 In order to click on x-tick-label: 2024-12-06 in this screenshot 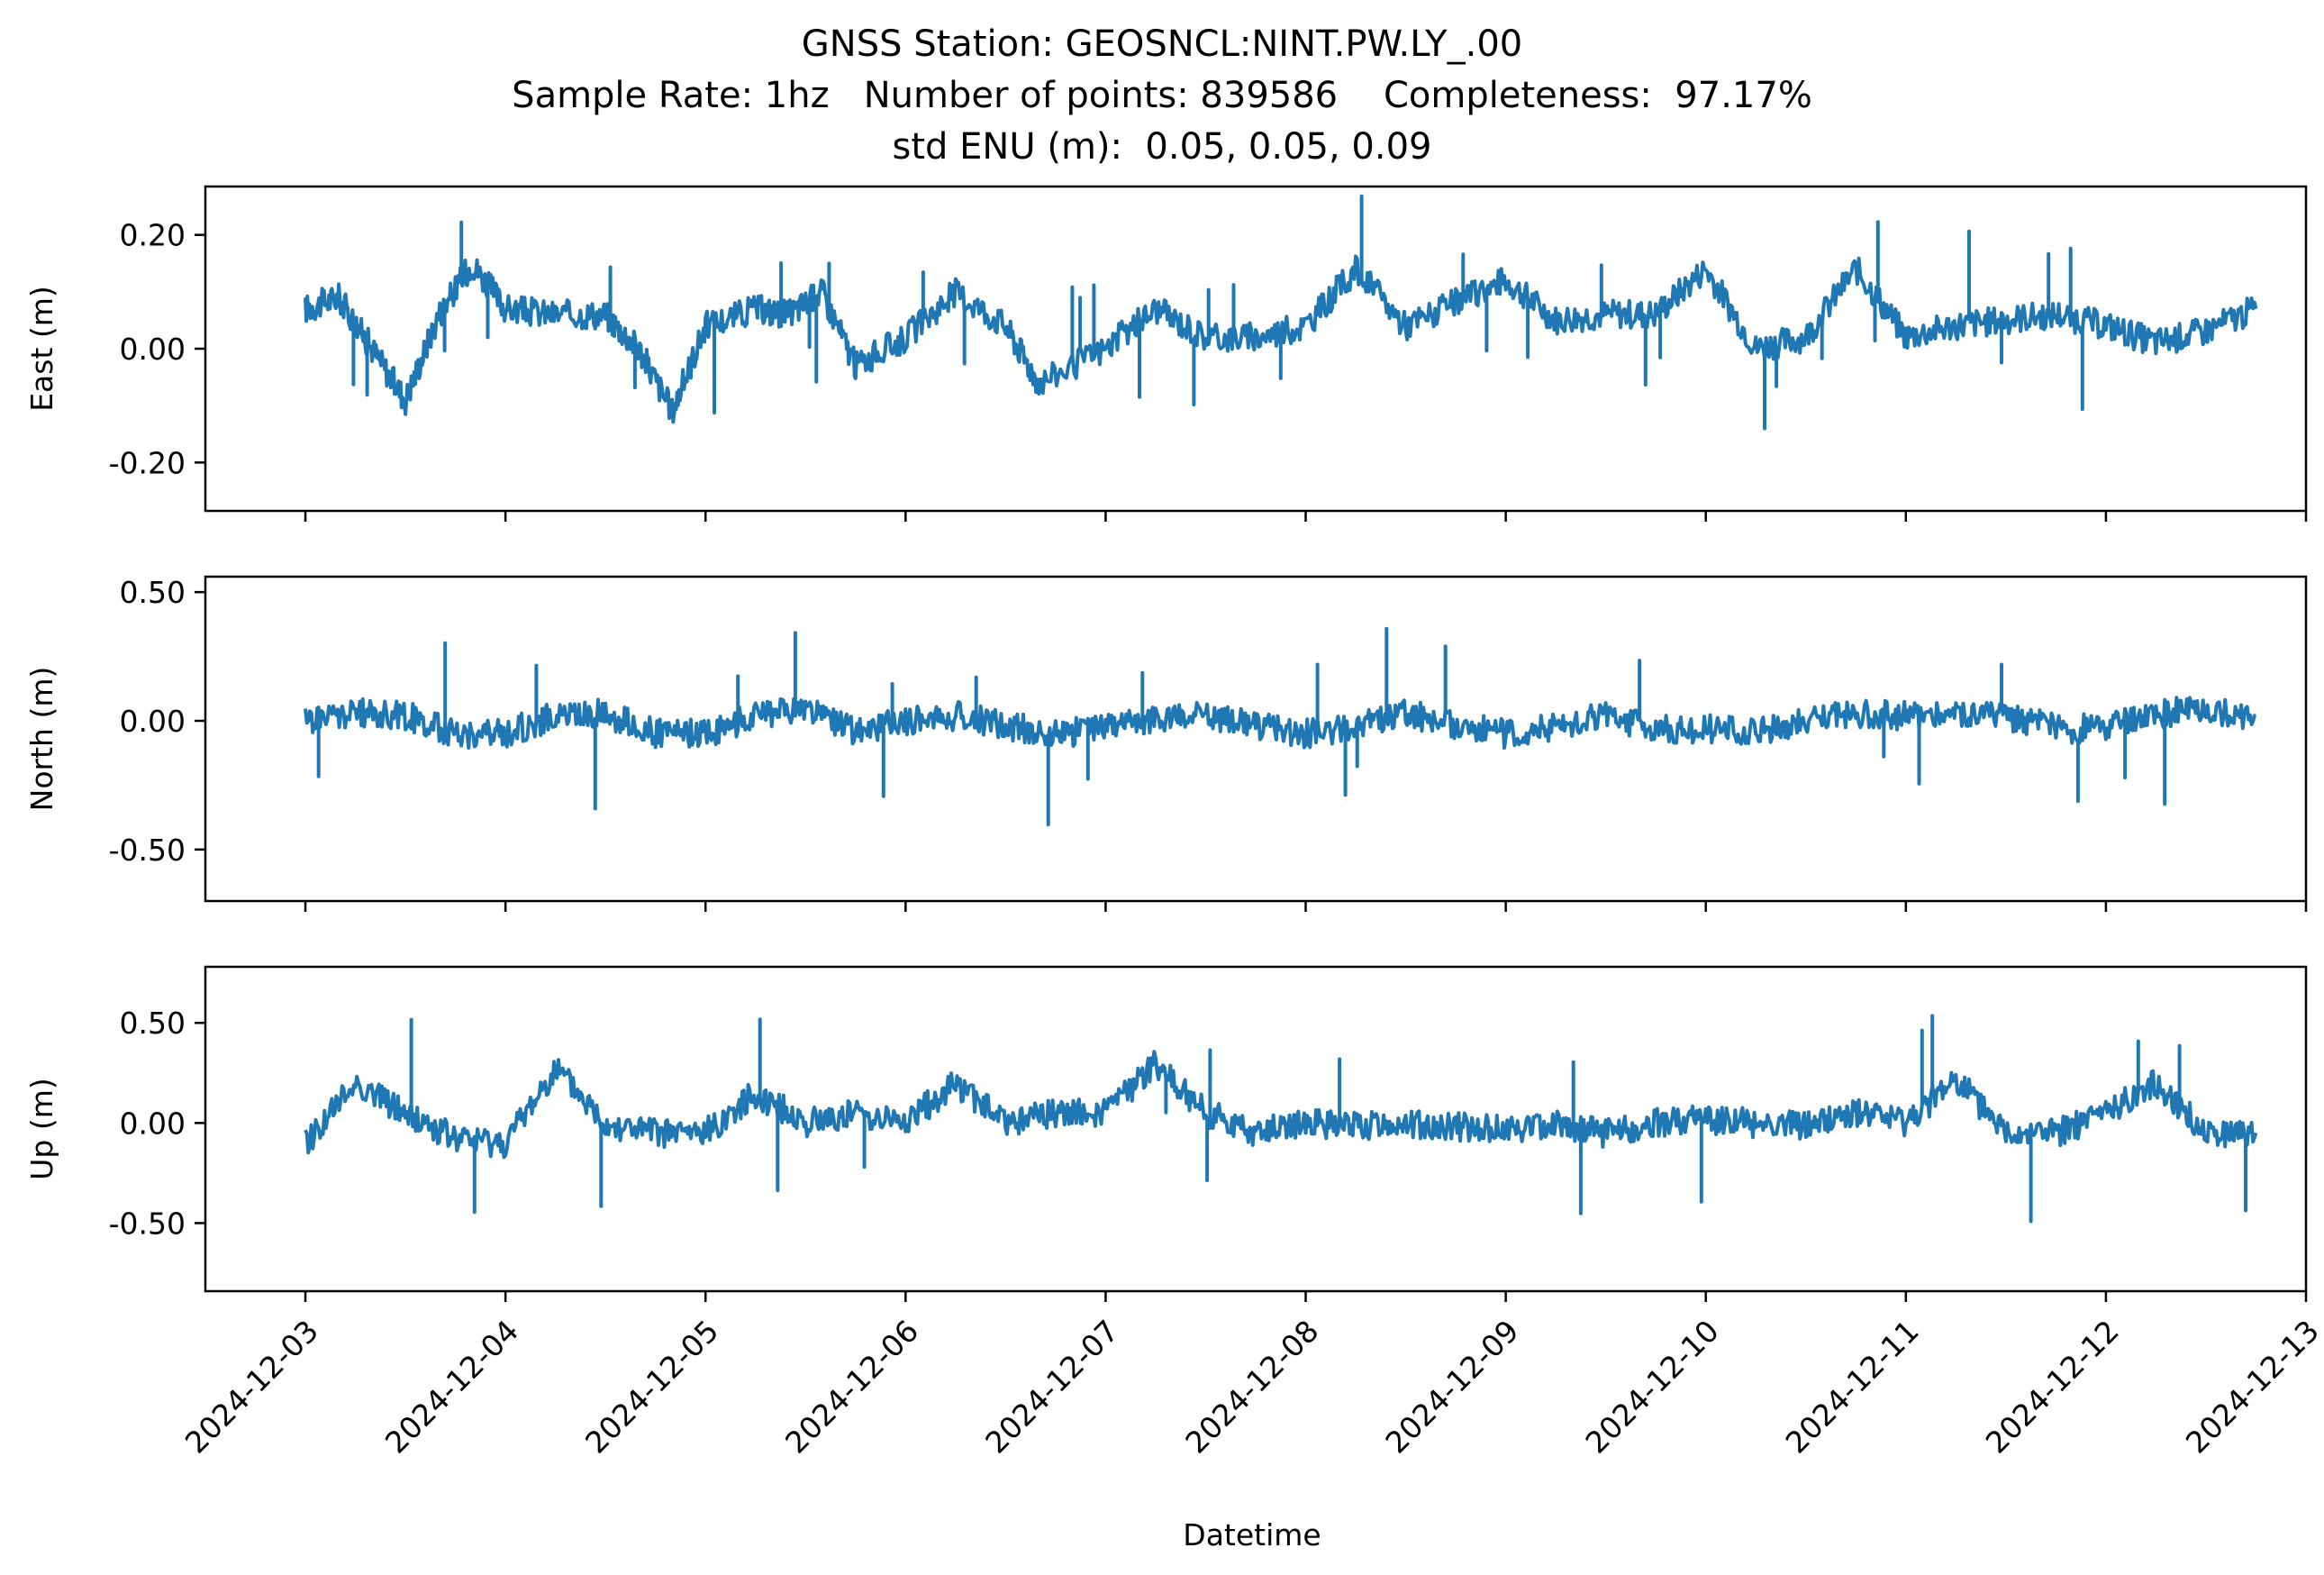, I will do `click(852, 1386)`.